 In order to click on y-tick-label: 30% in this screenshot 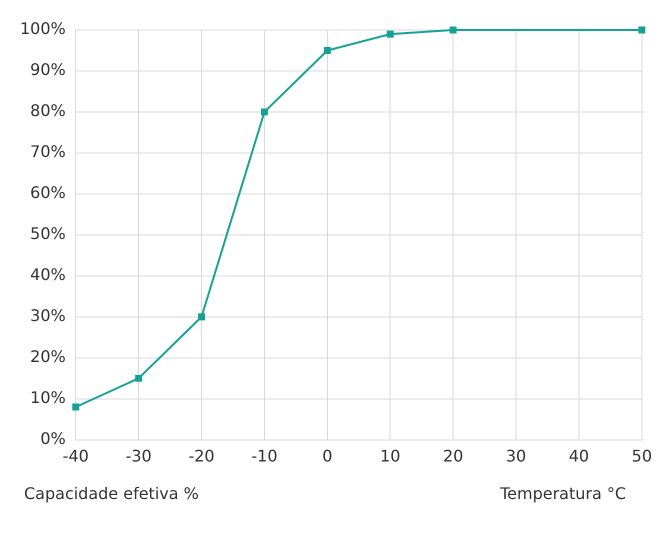, I will do `click(48, 316)`.